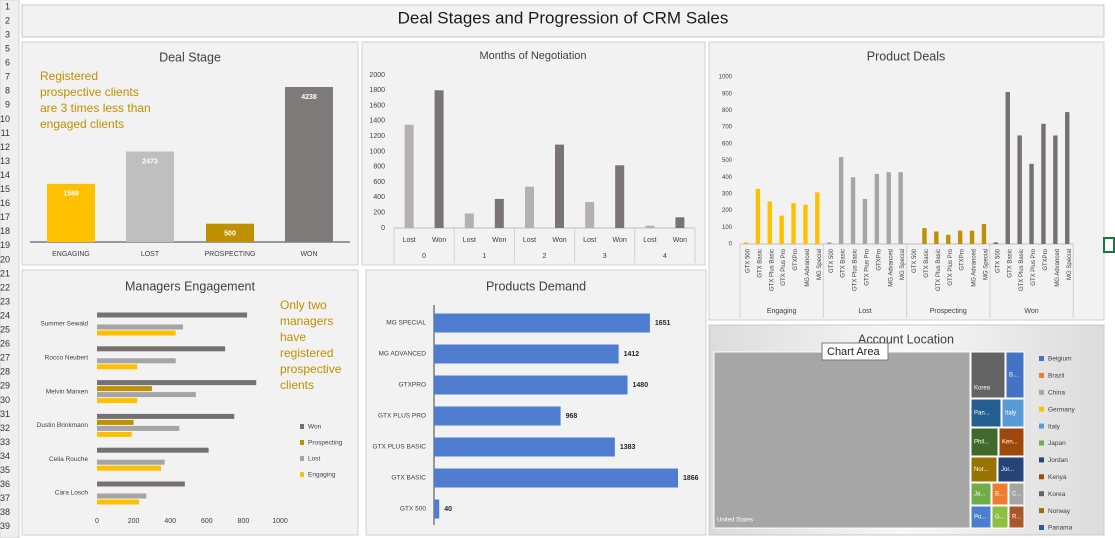 The height and width of the screenshot is (538, 1115). I want to click on legend-label: Norway, so click(1059, 511).